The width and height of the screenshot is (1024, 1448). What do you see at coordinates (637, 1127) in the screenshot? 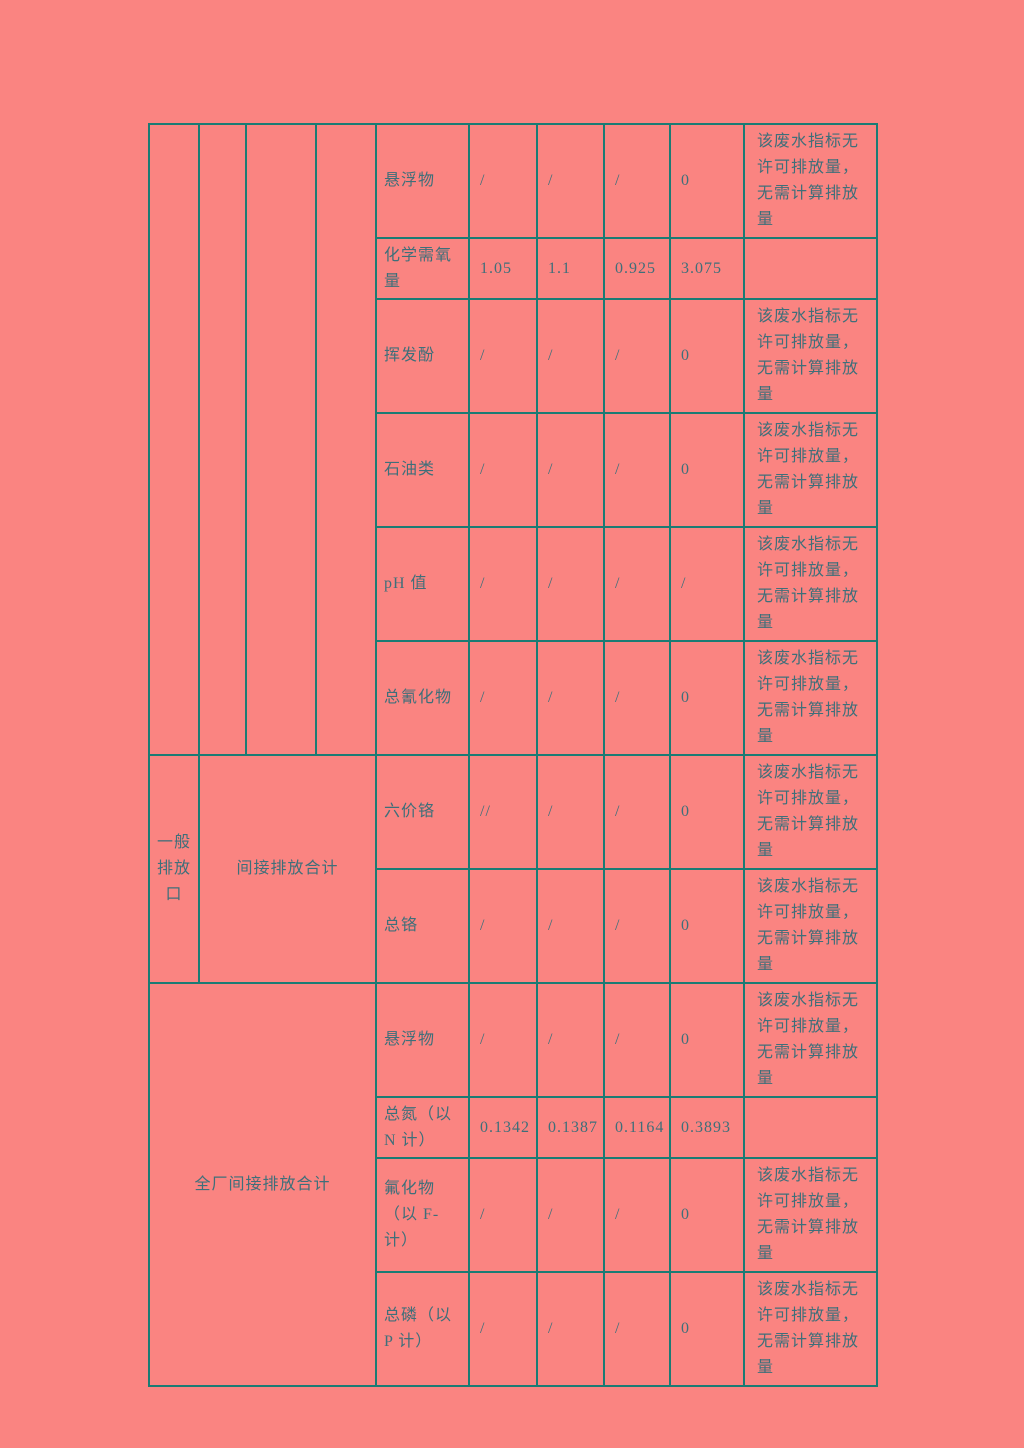
I see `value-cell: 0.1164` at bounding box center [637, 1127].